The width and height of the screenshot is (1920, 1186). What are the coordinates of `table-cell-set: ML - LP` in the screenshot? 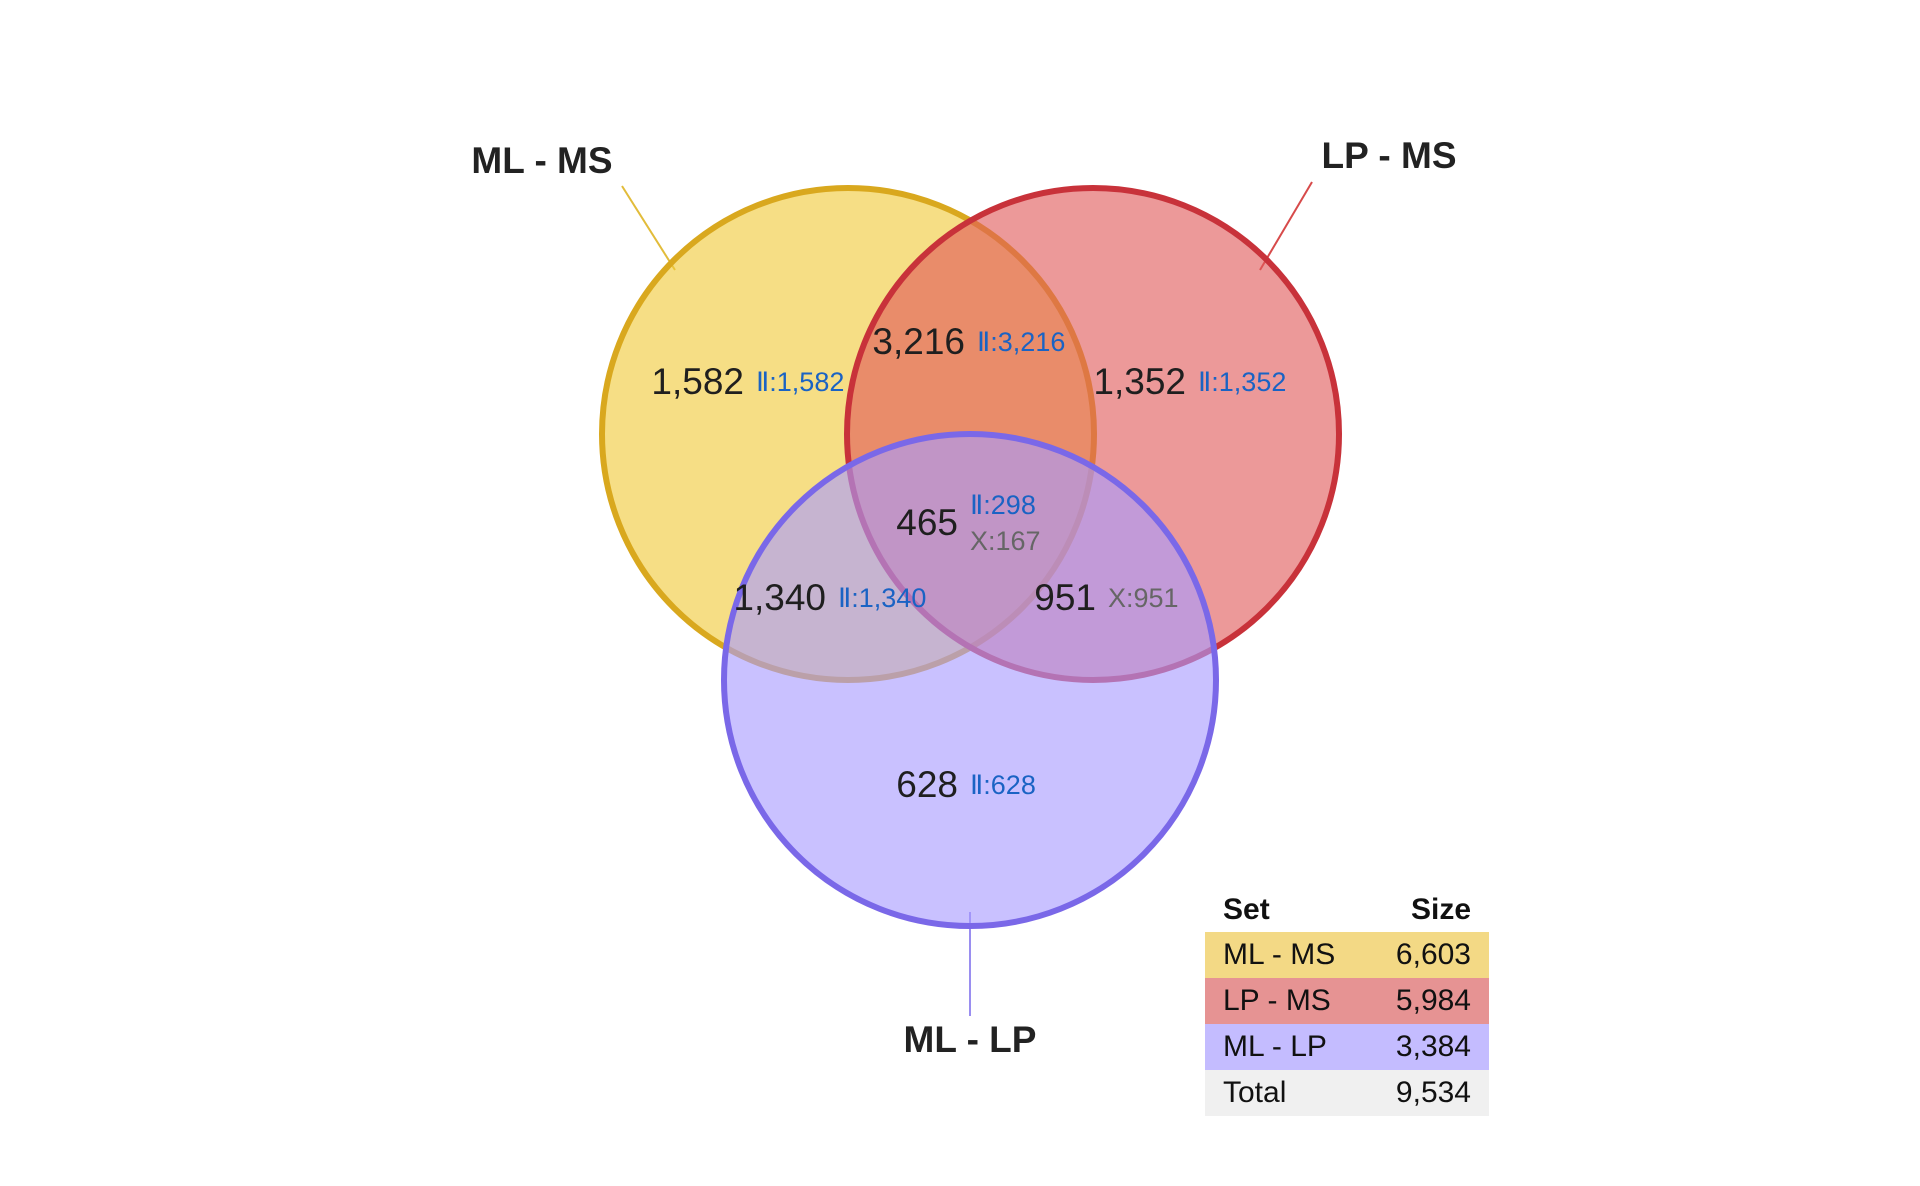 It's located at (1275, 1046).